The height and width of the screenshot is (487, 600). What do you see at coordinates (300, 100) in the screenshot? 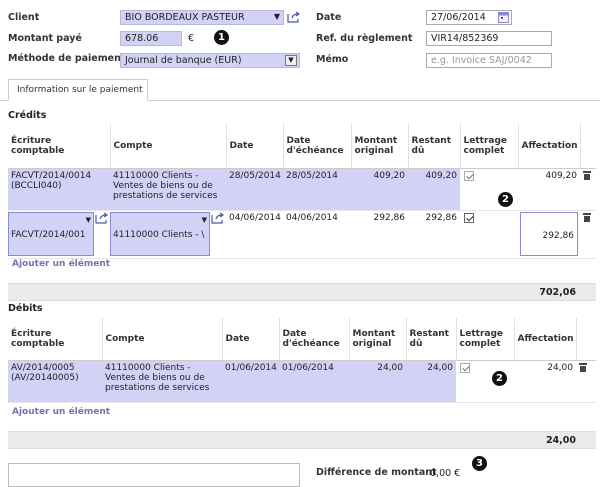
I see `tab-divider` at bounding box center [300, 100].